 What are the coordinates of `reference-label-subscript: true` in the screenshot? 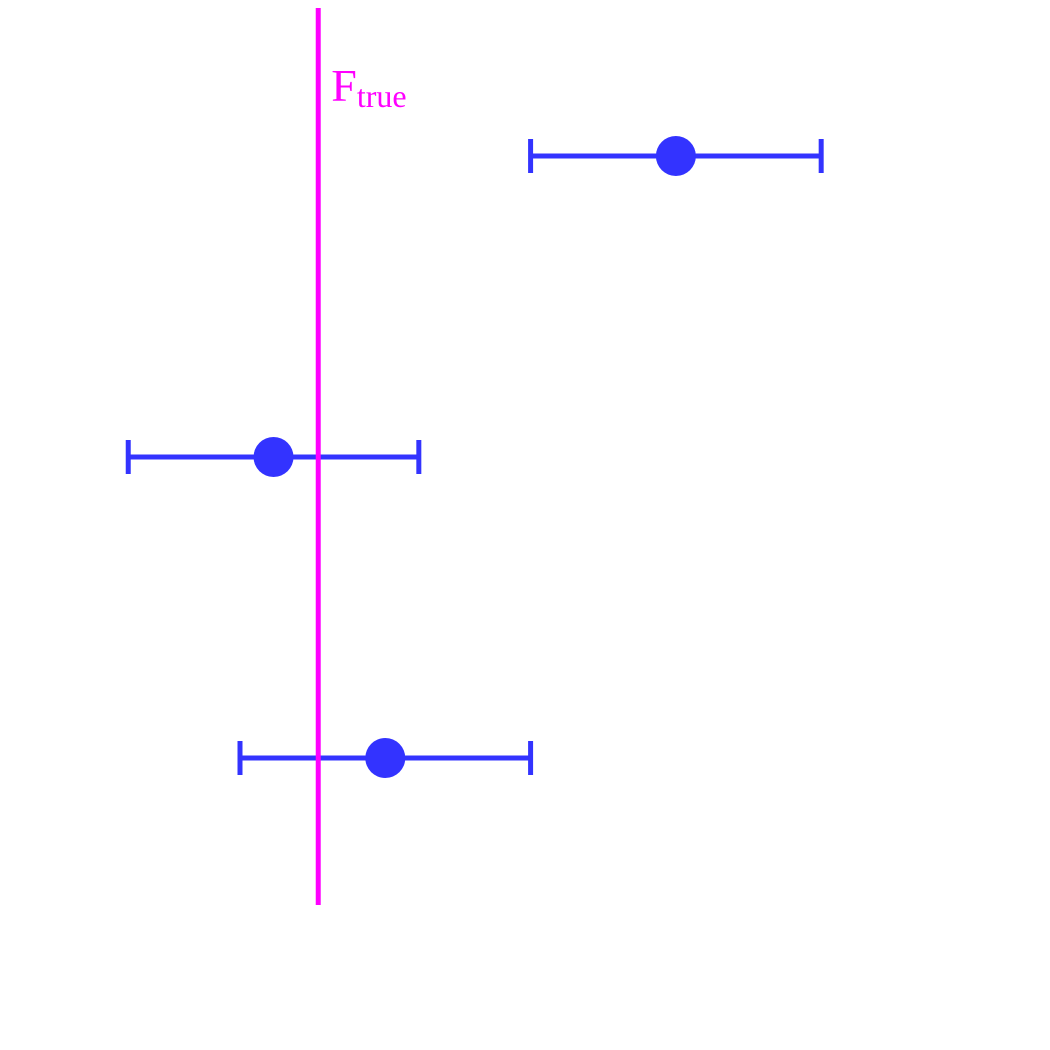 It's located at (382, 96).